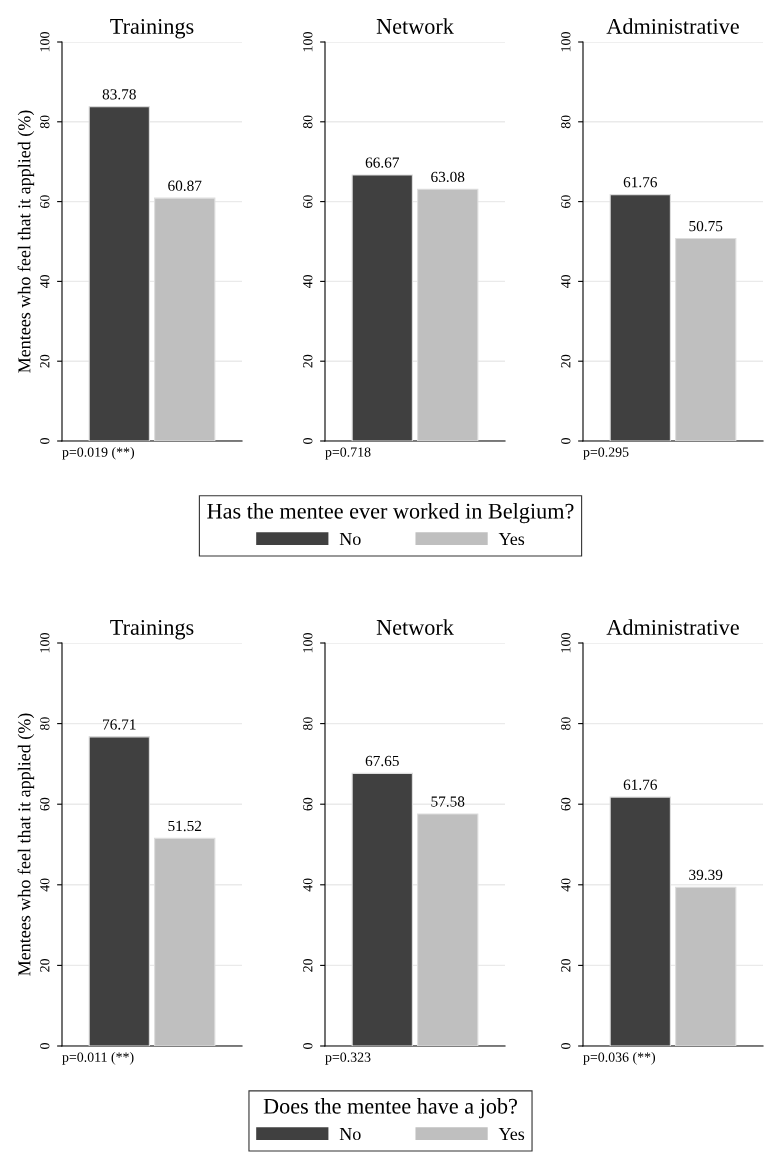 Image resolution: width=781 pixels, height=1162 pixels. I want to click on data-label: 76.71, so click(119, 724).